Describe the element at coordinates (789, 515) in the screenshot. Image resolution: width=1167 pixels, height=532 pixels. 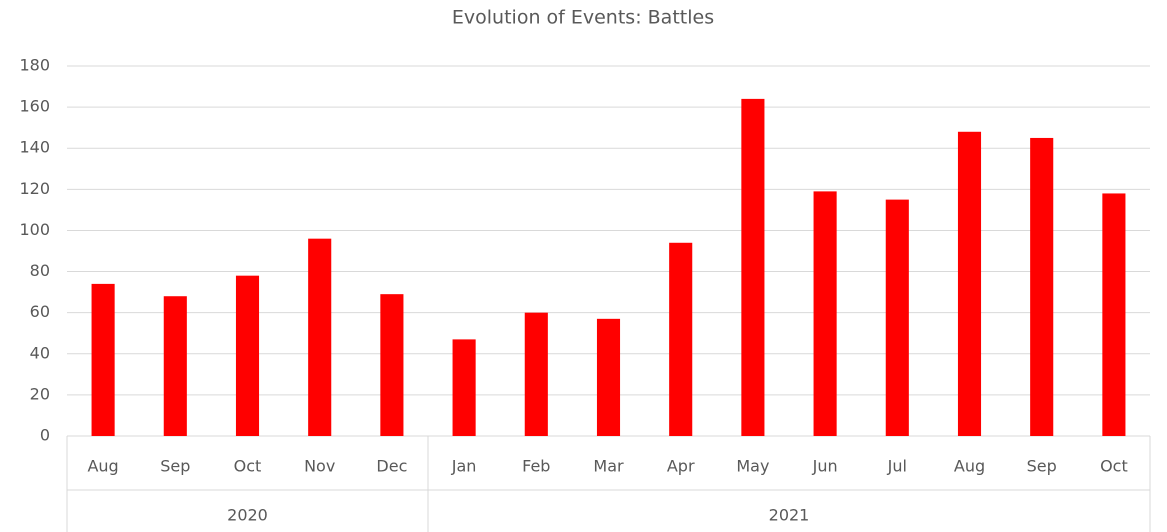
I see `group-label: 2021` at that location.